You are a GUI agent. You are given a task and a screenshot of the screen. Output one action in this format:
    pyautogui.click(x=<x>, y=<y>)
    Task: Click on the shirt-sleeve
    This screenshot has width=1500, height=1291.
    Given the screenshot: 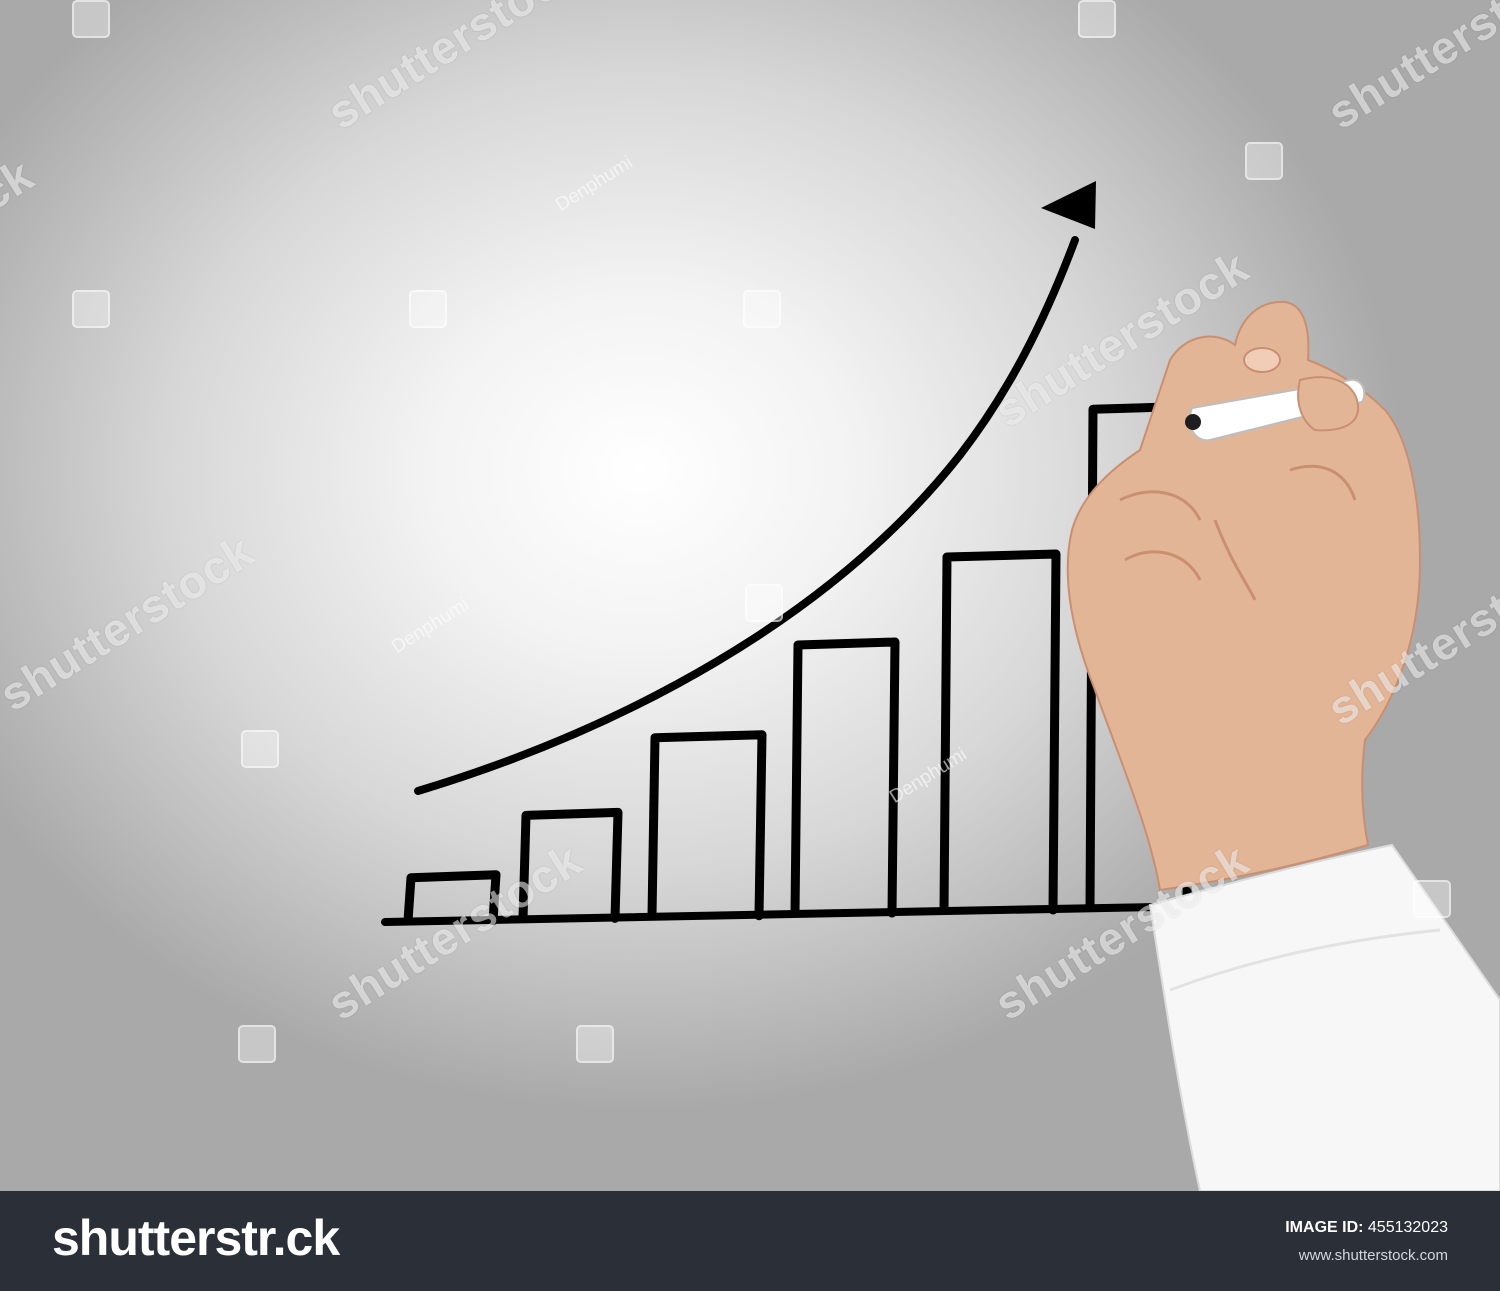 What is the action you would take?
    pyautogui.click(x=1324, y=1017)
    